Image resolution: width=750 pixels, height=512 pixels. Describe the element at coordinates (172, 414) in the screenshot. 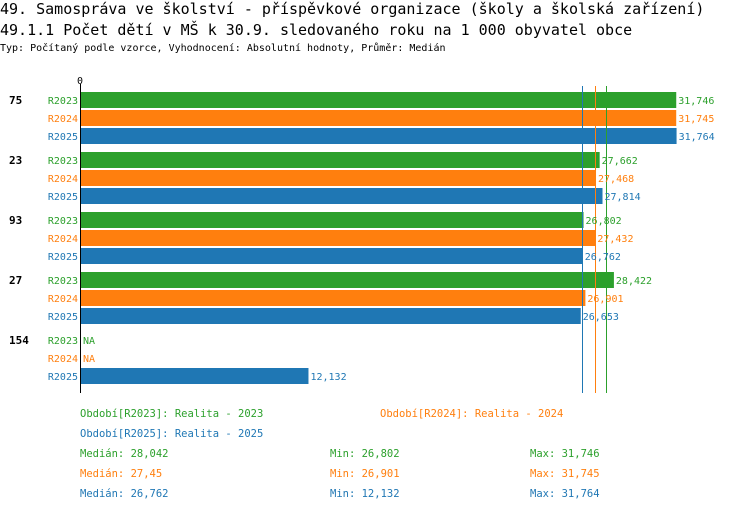

I see `legend-period-r2023: Období[R2023]: Realita - 2023` at that location.